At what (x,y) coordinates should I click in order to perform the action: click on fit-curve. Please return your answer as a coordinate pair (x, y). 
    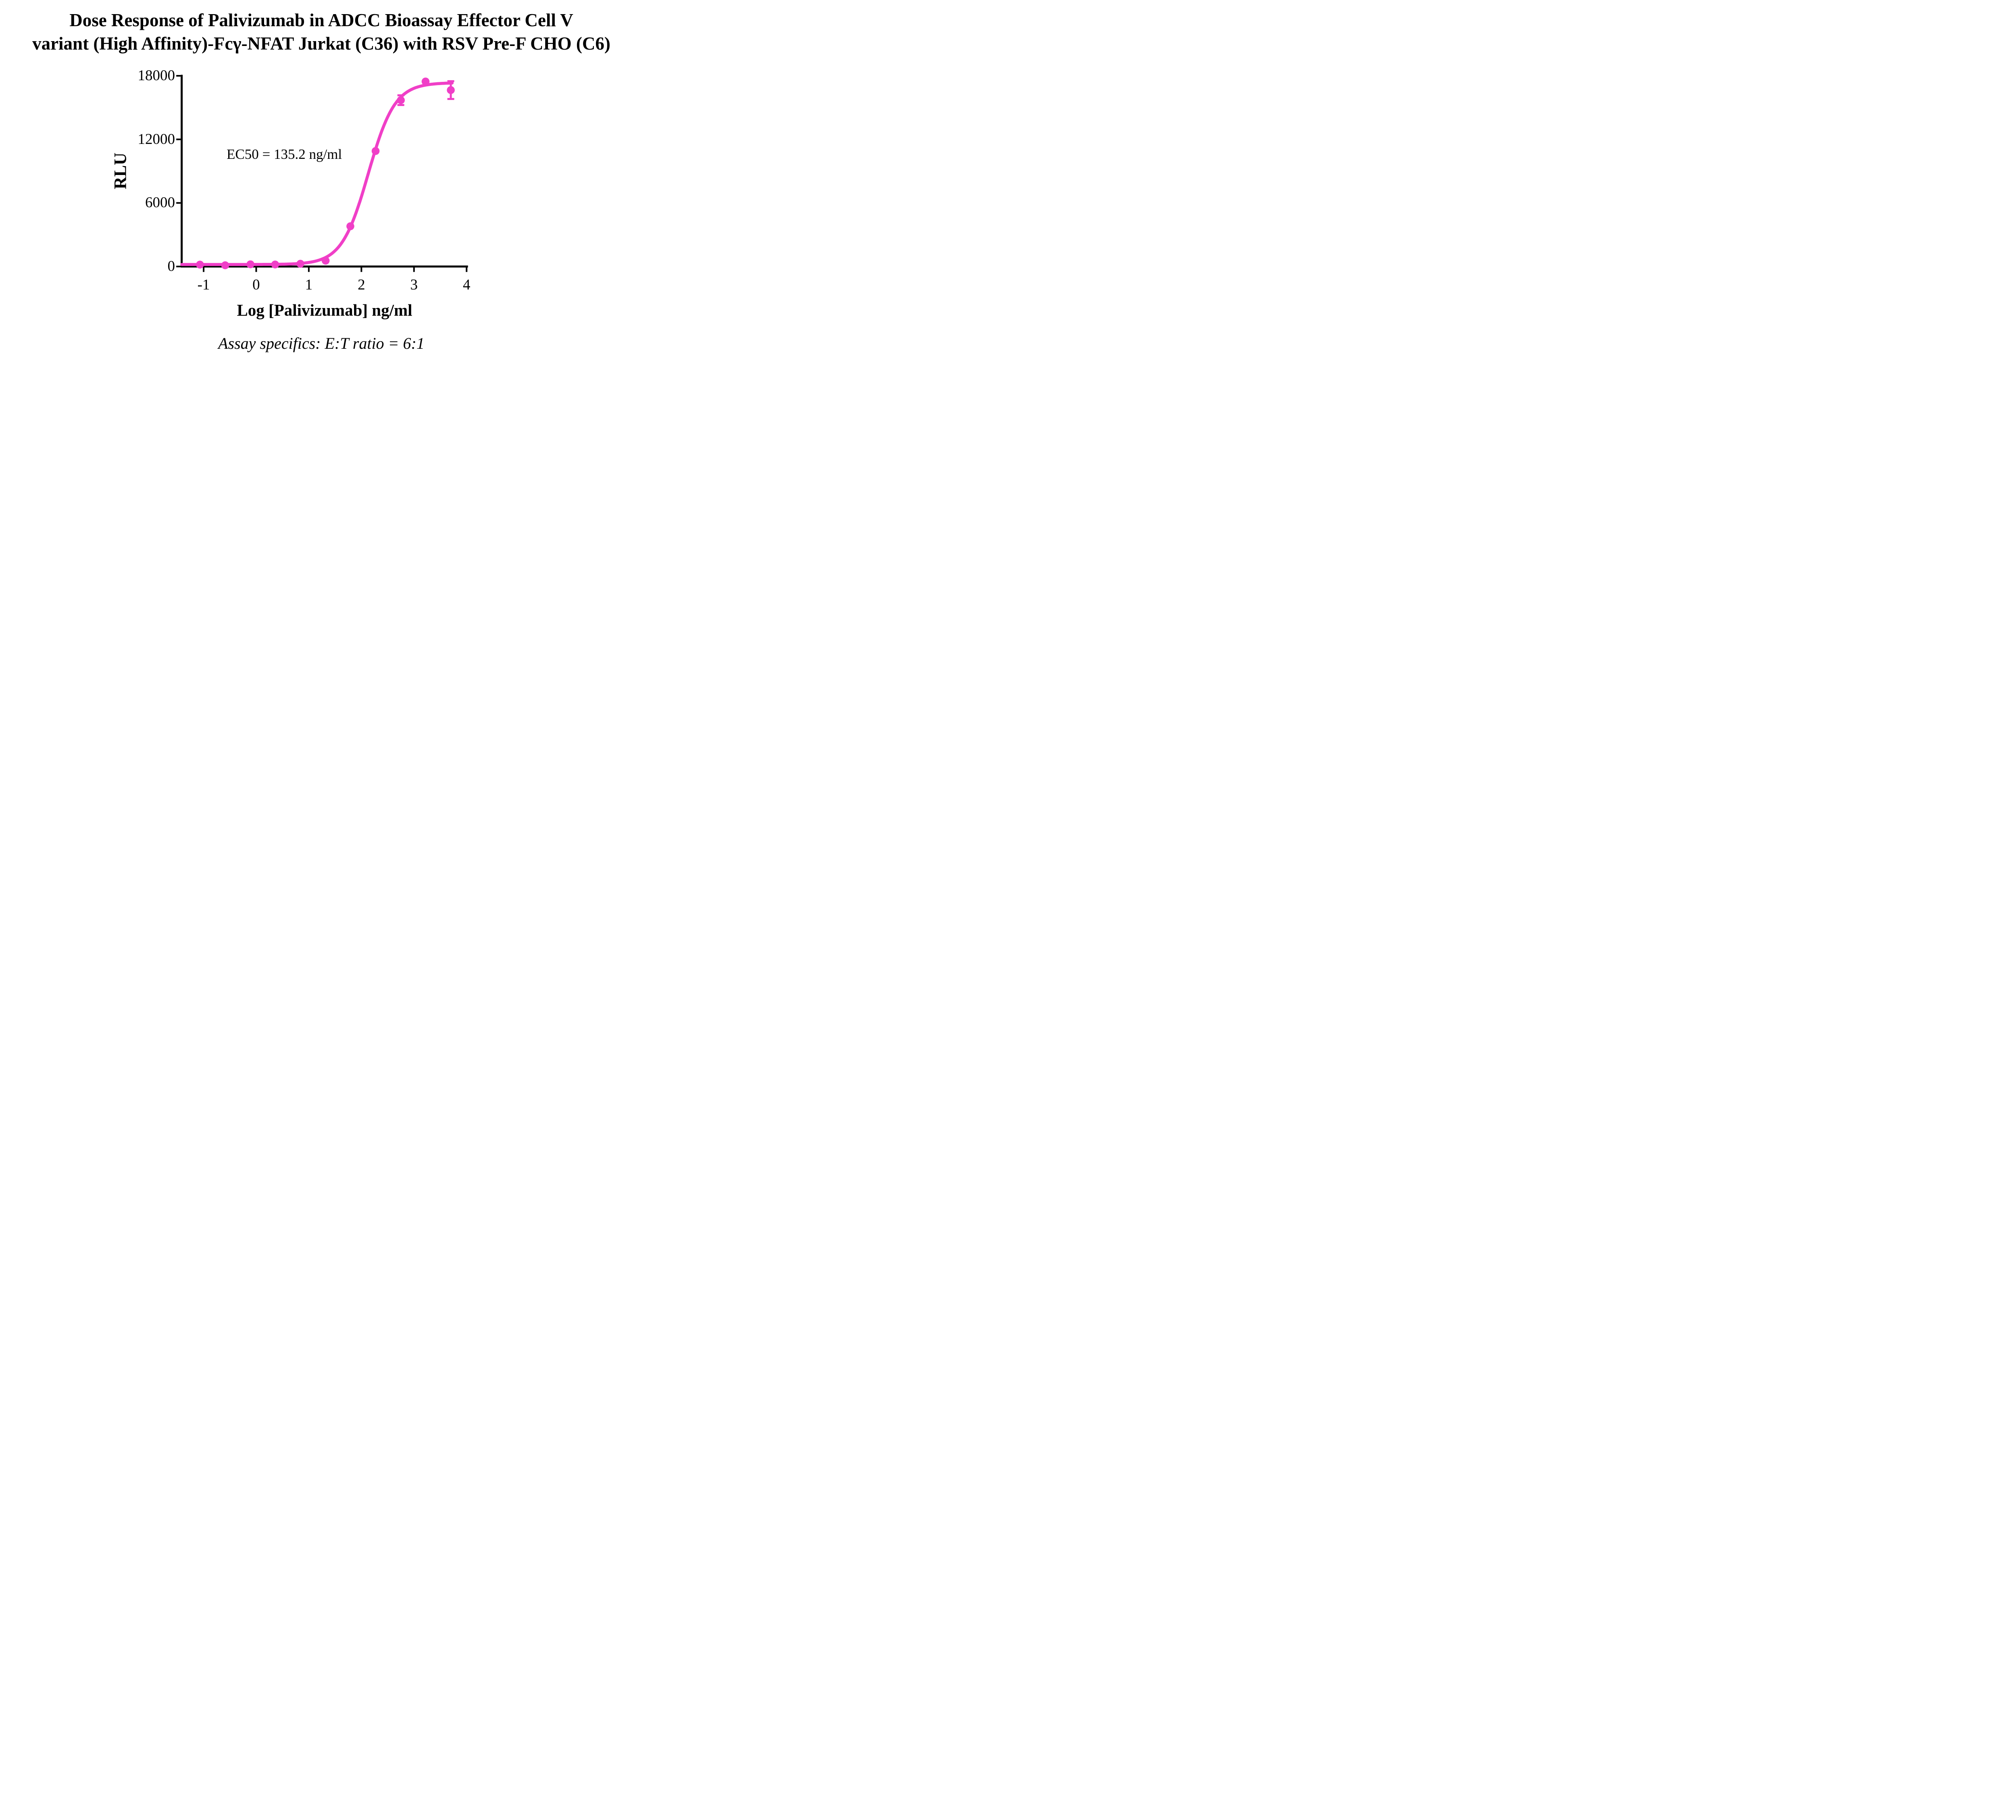
    Looking at the image, I should click on (317, 173).